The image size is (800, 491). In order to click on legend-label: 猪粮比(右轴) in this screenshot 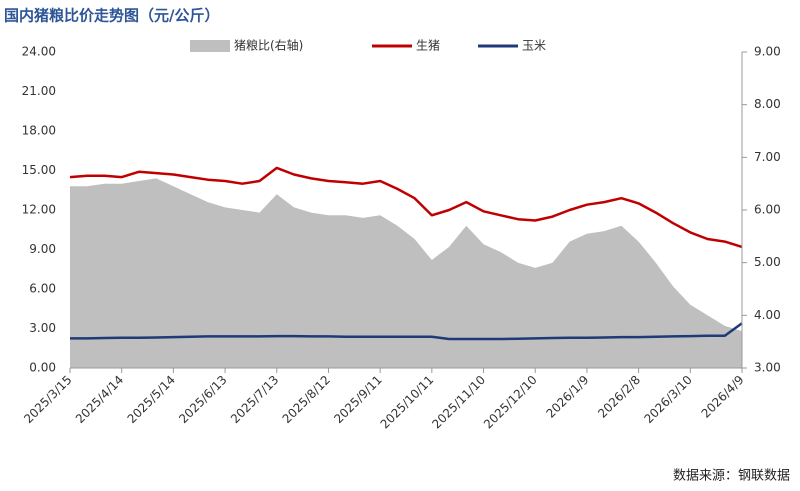, I will do `click(268, 45)`.